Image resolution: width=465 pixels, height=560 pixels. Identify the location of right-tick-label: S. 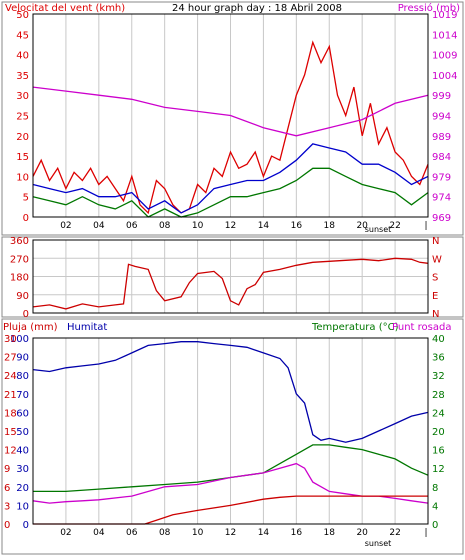
(435, 278).